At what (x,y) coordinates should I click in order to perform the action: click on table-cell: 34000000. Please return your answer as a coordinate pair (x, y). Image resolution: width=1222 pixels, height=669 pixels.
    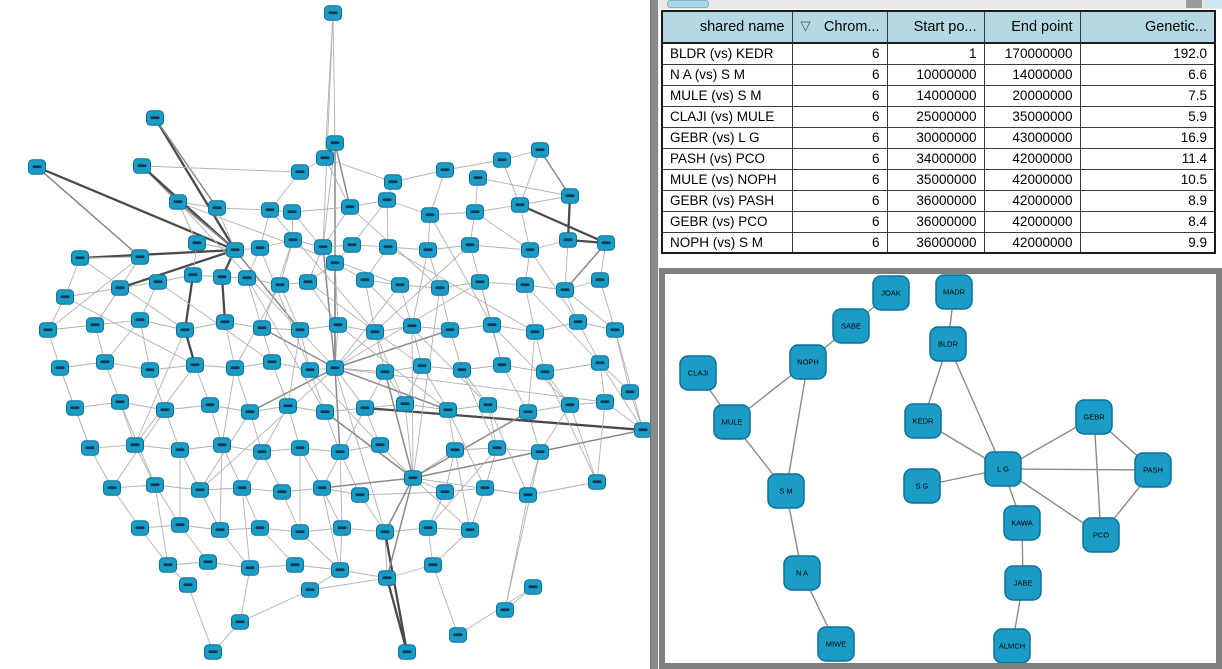
    Looking at the image, I should click on (935, 158).